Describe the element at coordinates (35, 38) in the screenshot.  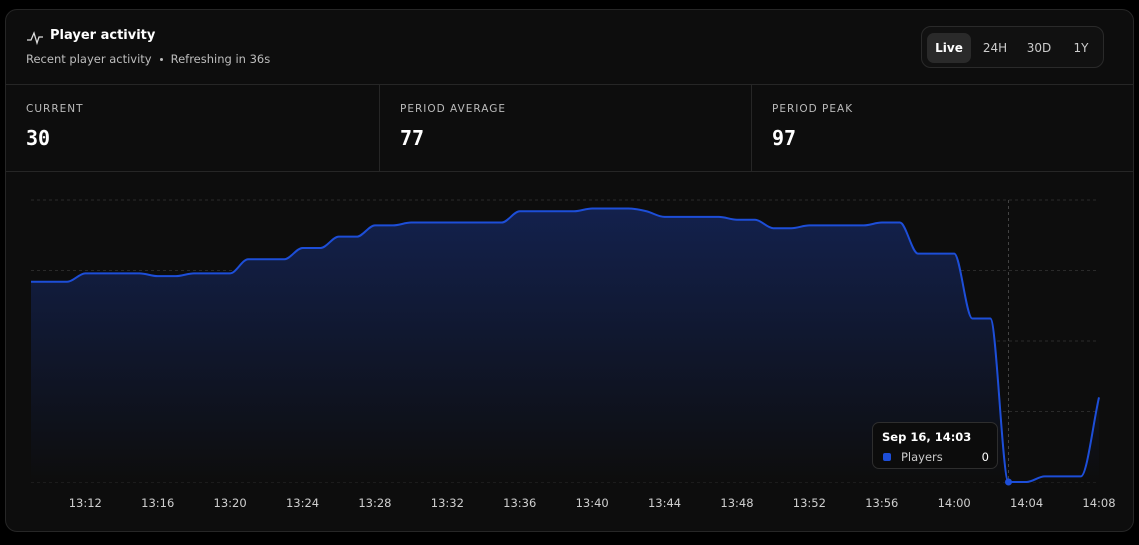
I see `activity-icon` at that location.